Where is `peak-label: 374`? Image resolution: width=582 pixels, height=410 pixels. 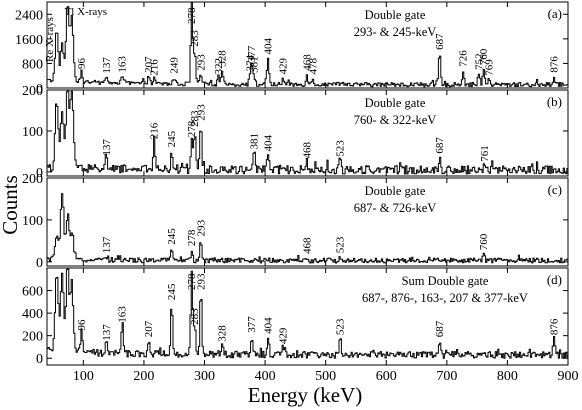
peak-label: 374 is located at coordinates (250, 62).